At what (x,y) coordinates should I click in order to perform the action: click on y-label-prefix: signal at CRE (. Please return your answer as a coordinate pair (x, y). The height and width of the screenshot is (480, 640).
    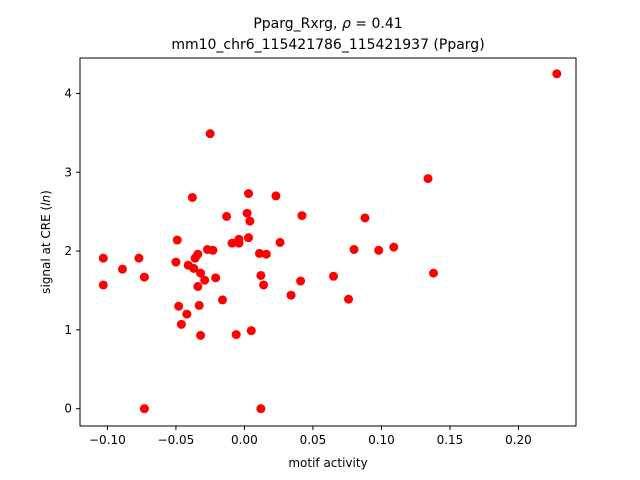
    Looking at the image, I should click on (46, 250).